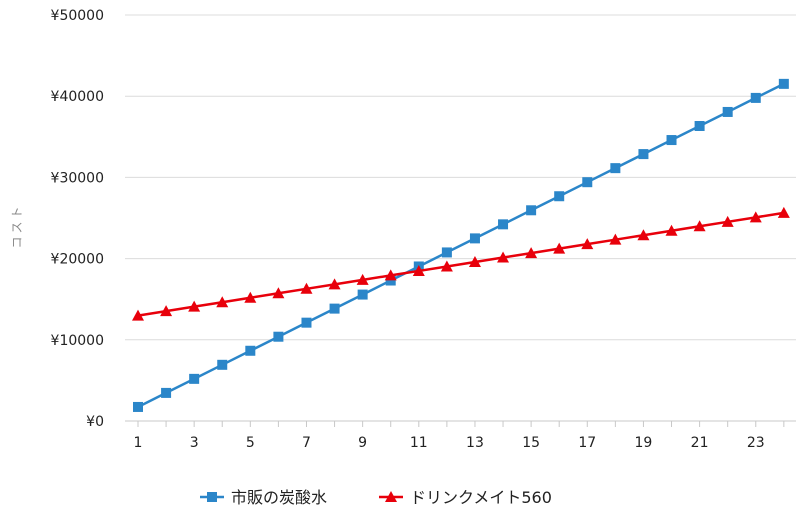 The height and width of the screenshot is (521, 800). What do you see at coordinates (77, 97) in the screenshot?
I see `y-tick-label: ¥40000` at bounding box center [77, 97].